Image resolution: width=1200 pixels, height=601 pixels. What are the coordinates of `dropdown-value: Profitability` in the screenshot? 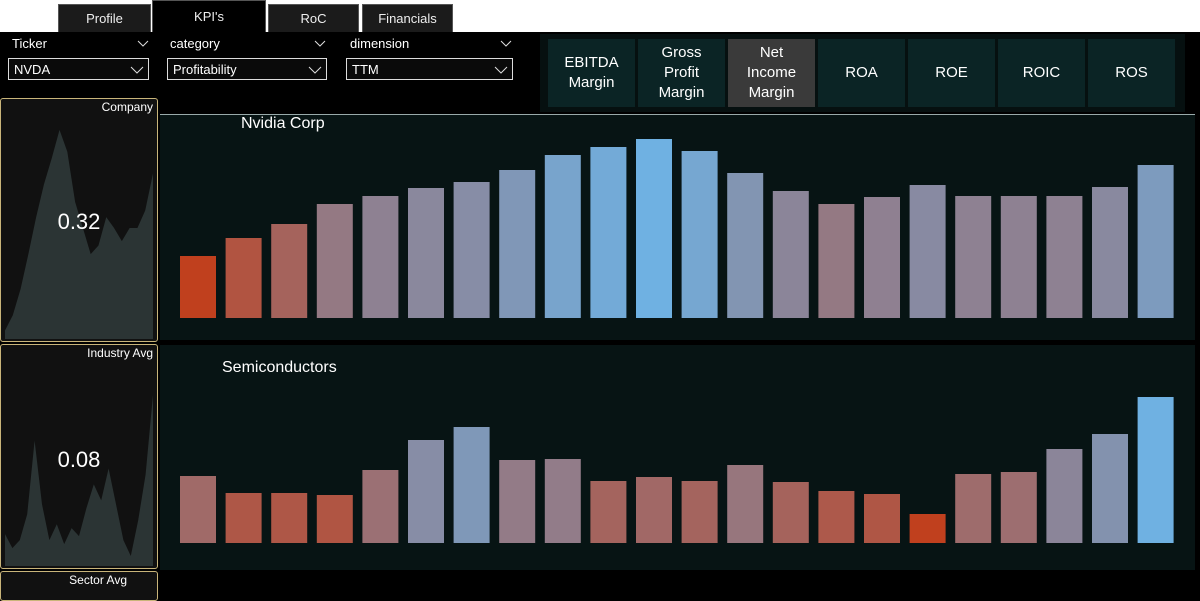 It's located at (205, 69).